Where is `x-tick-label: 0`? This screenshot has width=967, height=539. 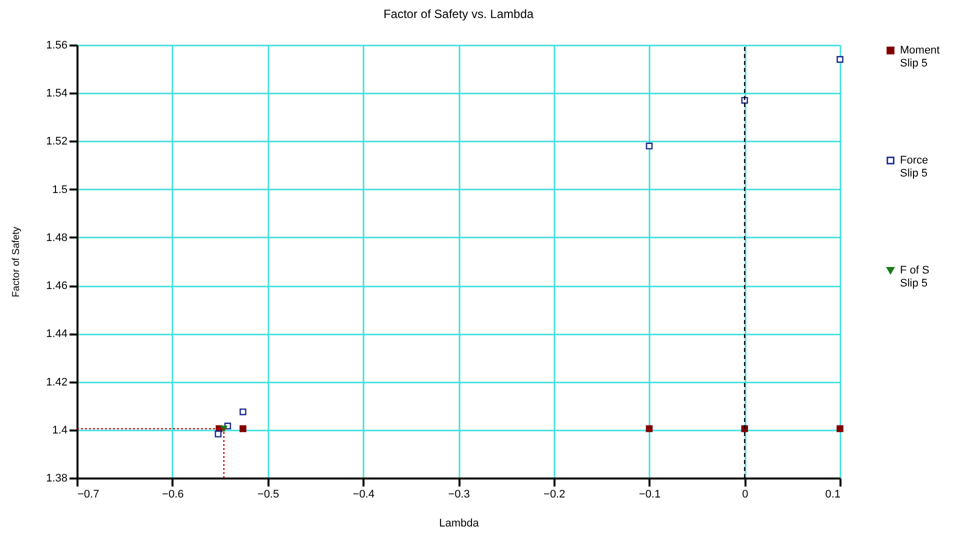
x-tick-label: 0 is located at coordinates (745, 494).